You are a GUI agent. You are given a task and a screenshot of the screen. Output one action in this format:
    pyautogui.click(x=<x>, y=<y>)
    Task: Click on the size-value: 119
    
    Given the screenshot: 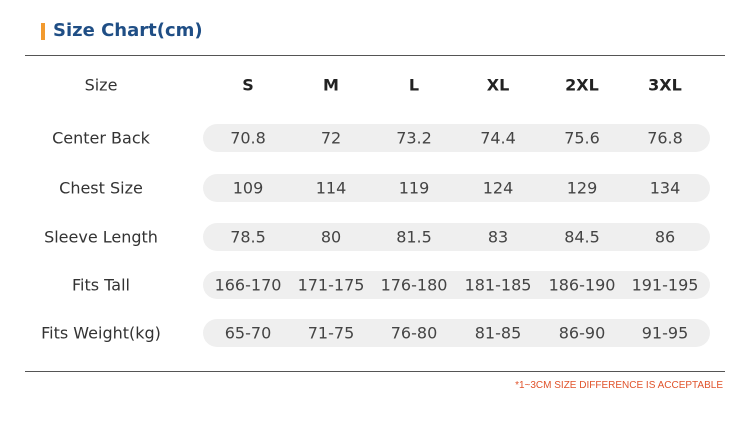 What is the action you would take?
    pyautogui.click(x=414, y=188)
    